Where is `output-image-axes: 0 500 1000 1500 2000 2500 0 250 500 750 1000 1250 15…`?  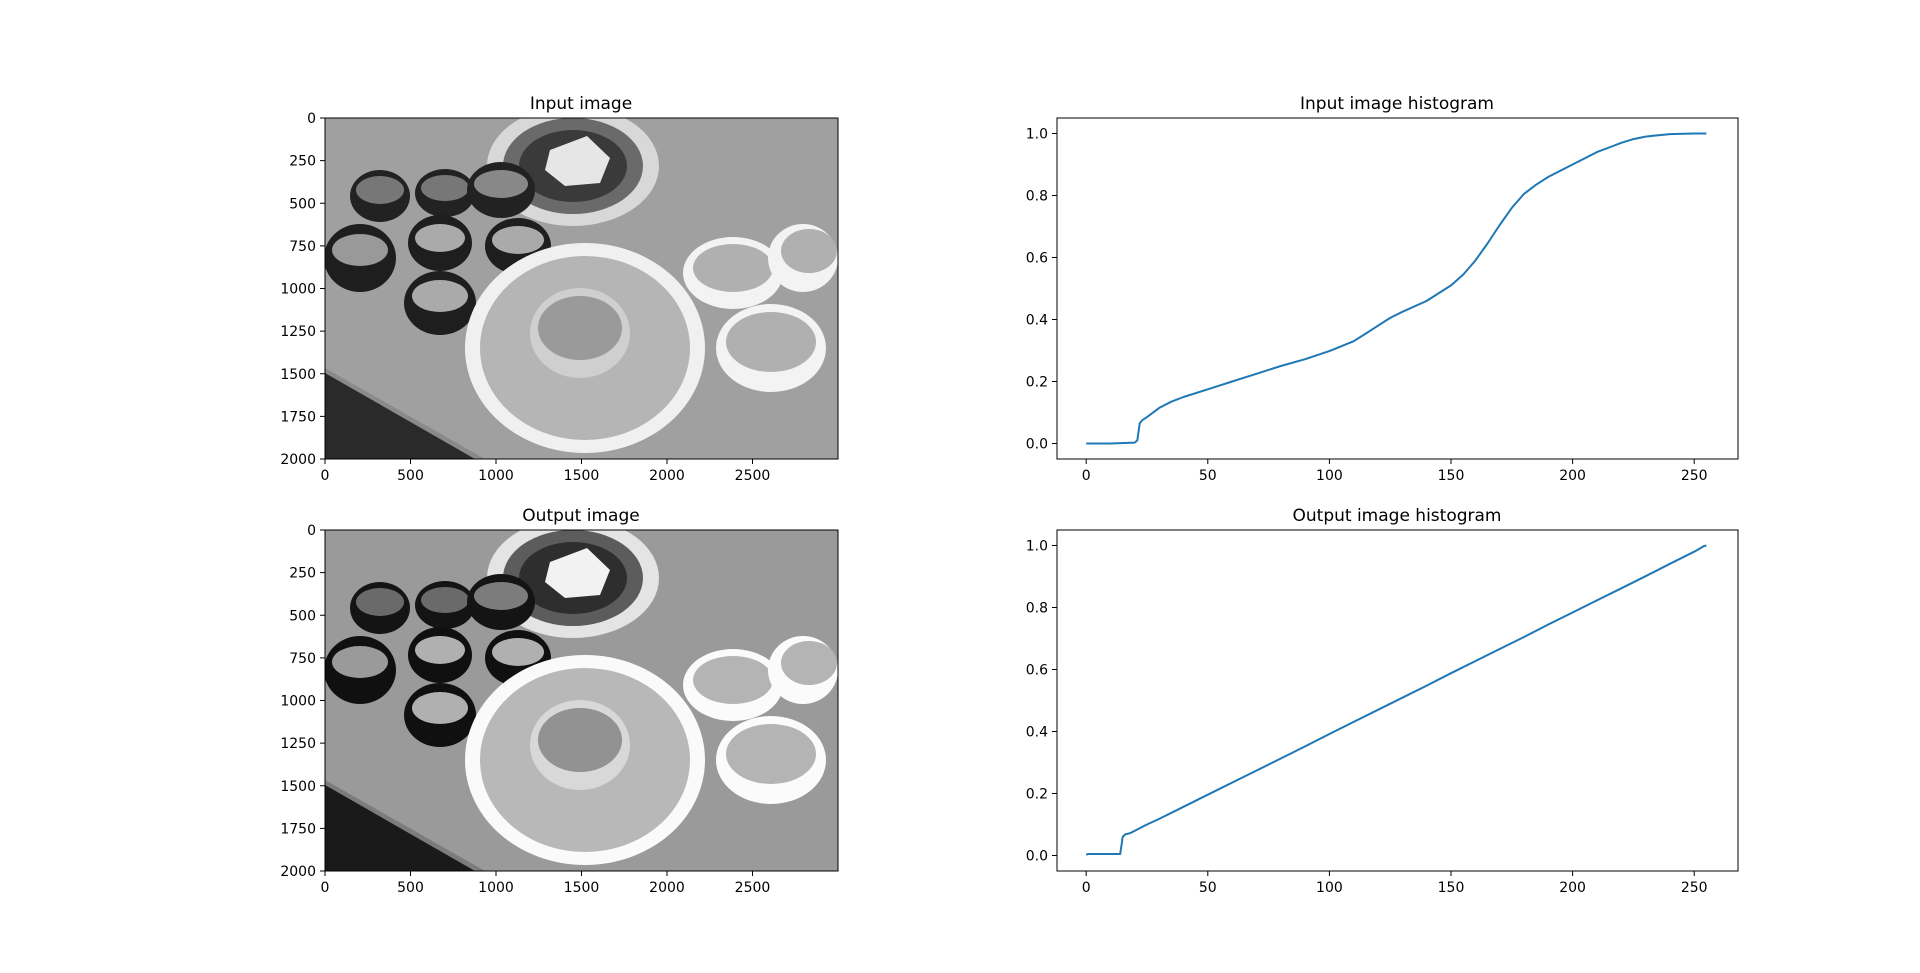
output-image-axes: 0 500 1000 1500 2000 2500 0 250 500 750 1000 1250 15… is located at coordinates (525, 709).